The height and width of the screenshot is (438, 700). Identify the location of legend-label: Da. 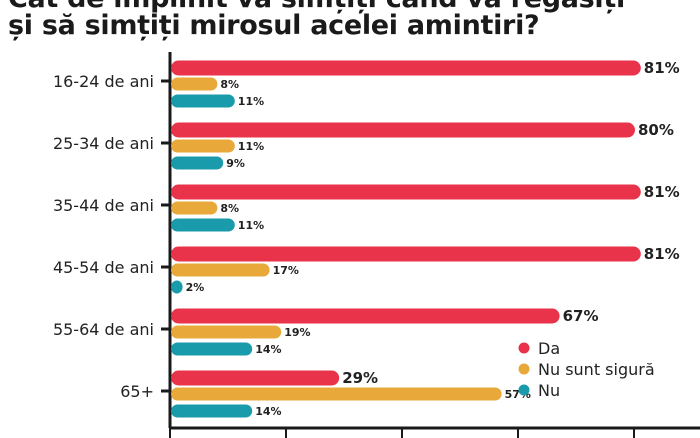
(549, 348).